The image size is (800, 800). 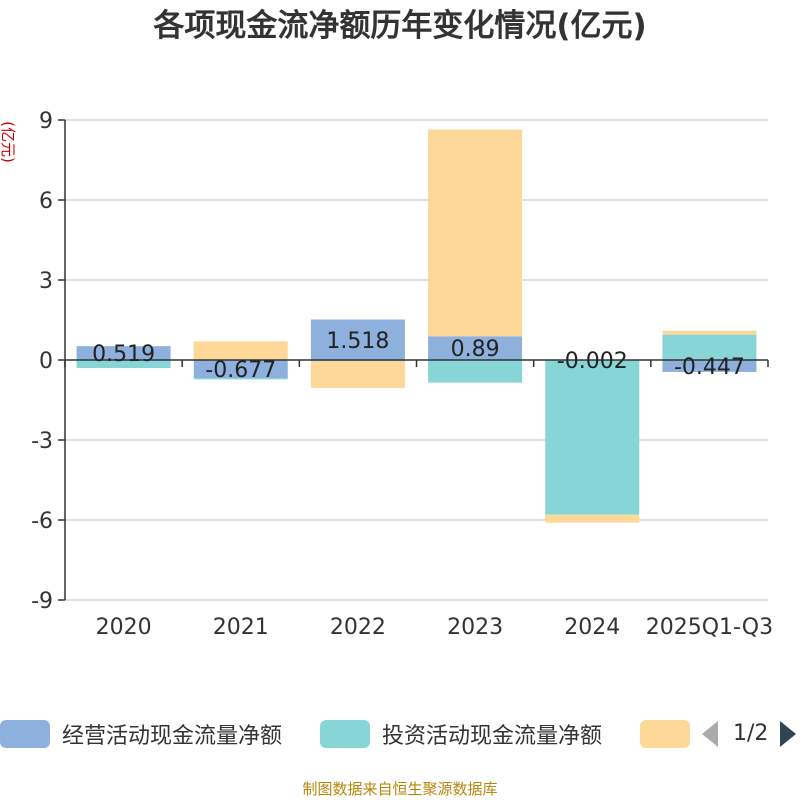 I want to click on data-label-operating: 0.89, so click(x=475, y=349).